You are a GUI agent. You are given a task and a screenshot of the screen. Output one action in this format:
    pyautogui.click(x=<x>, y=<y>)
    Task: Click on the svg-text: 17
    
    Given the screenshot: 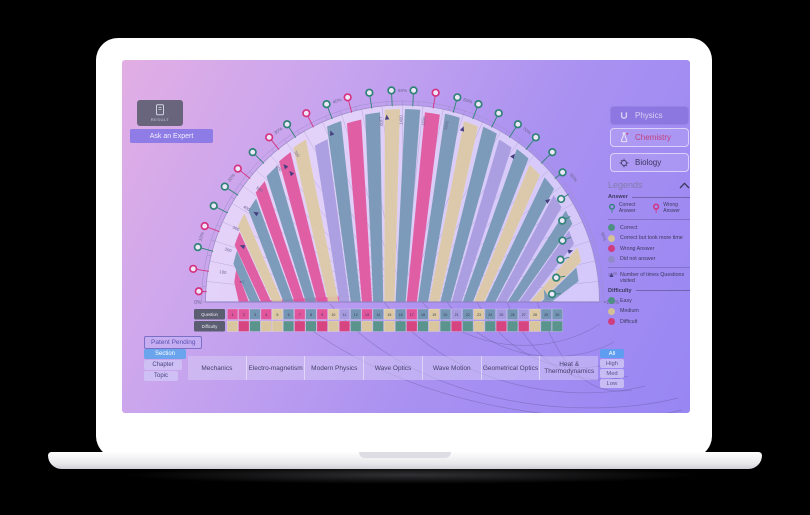 What is the action you would take?
    pyautogui.click(x=412, y=315)
    